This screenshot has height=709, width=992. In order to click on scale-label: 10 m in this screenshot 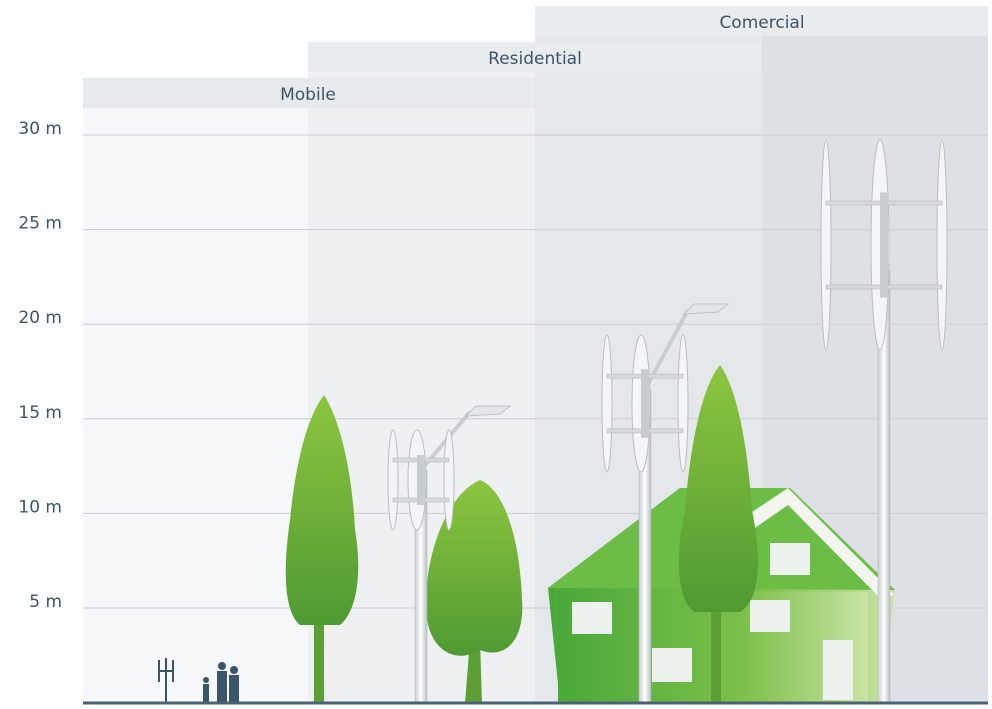, I will do `click(40, 507)`.